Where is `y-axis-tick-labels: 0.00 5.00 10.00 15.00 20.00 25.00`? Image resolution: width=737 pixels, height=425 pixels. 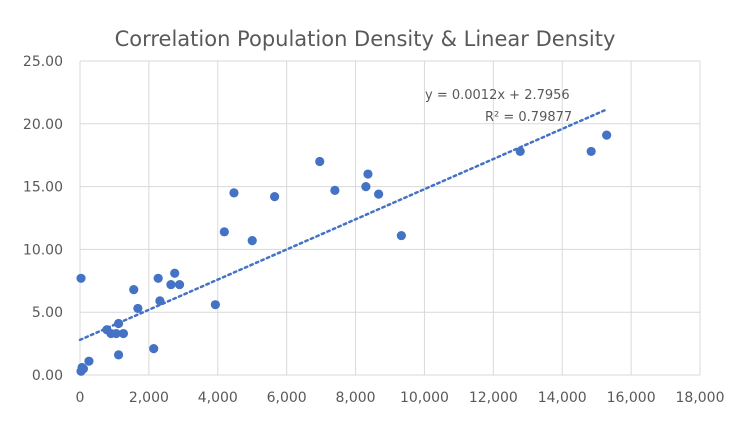
y-axis-tick-labels: 0.00 5.00 10.00 15.00 20.00 25.00 is located at coordinates (43, 219).